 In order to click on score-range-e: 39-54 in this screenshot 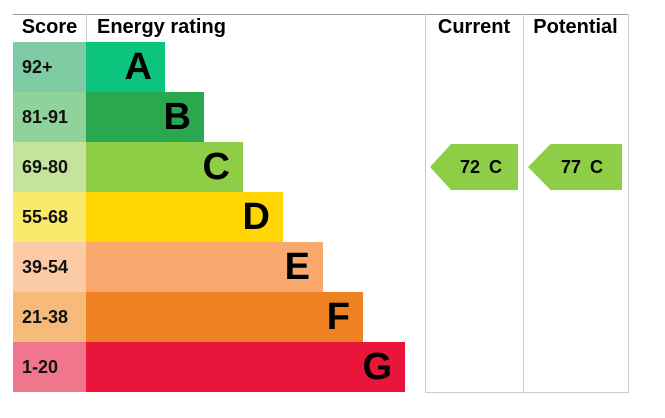, I will do `click(49, 267)`.